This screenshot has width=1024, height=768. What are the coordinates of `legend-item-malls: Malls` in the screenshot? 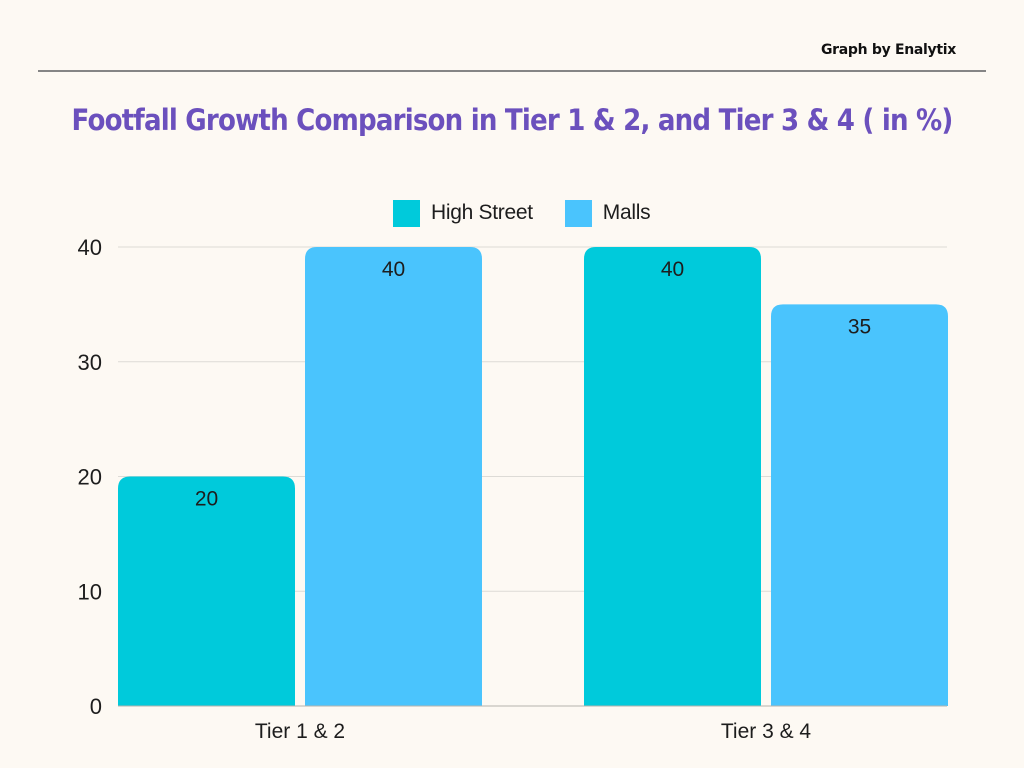 It's located at (607, 213).